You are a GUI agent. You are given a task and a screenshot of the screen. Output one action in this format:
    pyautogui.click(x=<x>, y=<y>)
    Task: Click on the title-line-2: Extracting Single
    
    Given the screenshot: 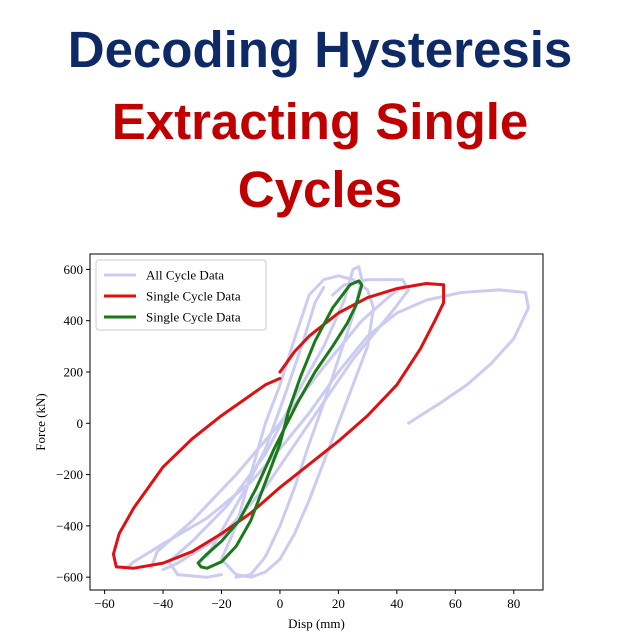 What is the action you would take?
    pyautogui.click(x=320, y=121)
    